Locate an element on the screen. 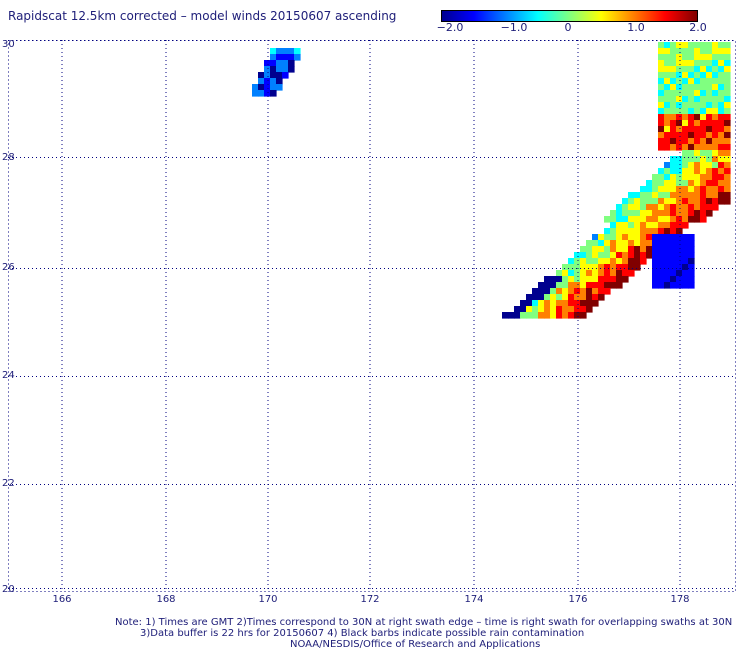 The height and width of the screenshot is (650, 740). lon-label-170: 170 is located at coordinates (268, 599).